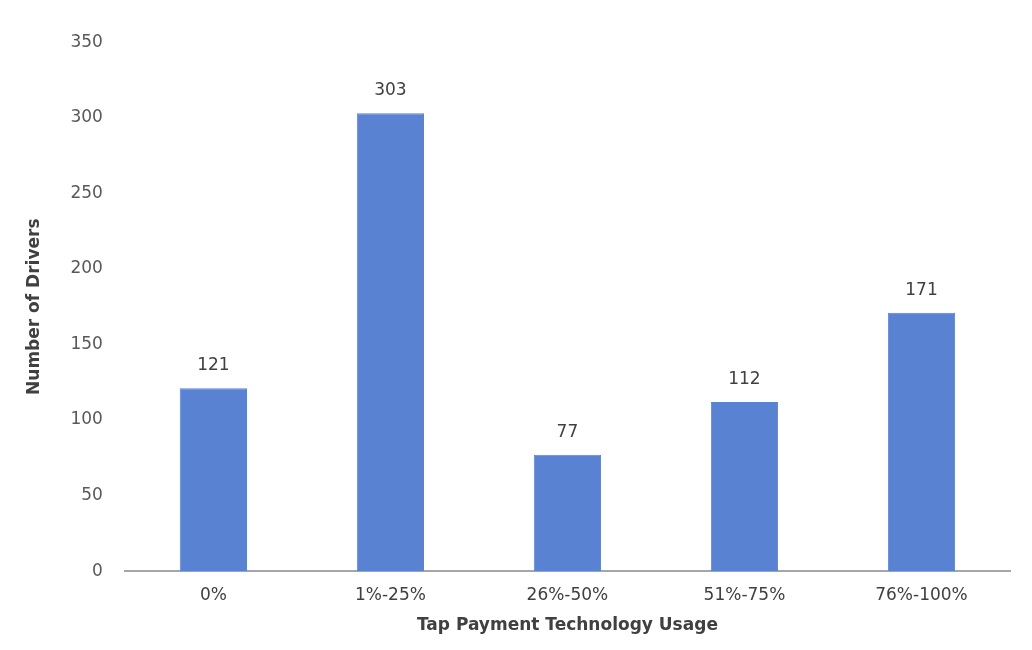 Image resolution: width=1032 pixels, height=650 pixels. Describe the element at coordinates (390, 593) in the screenshot. I see `x-tick-label: 1%-25%` at that location.